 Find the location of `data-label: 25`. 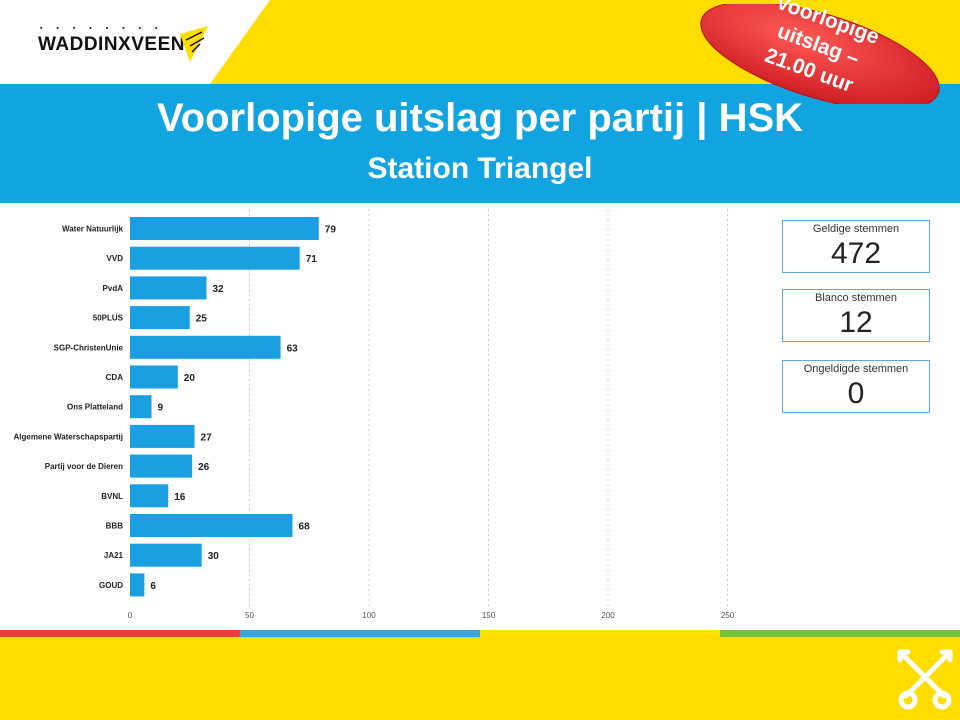

data-label: 25 is located at coordinates (202, 319).